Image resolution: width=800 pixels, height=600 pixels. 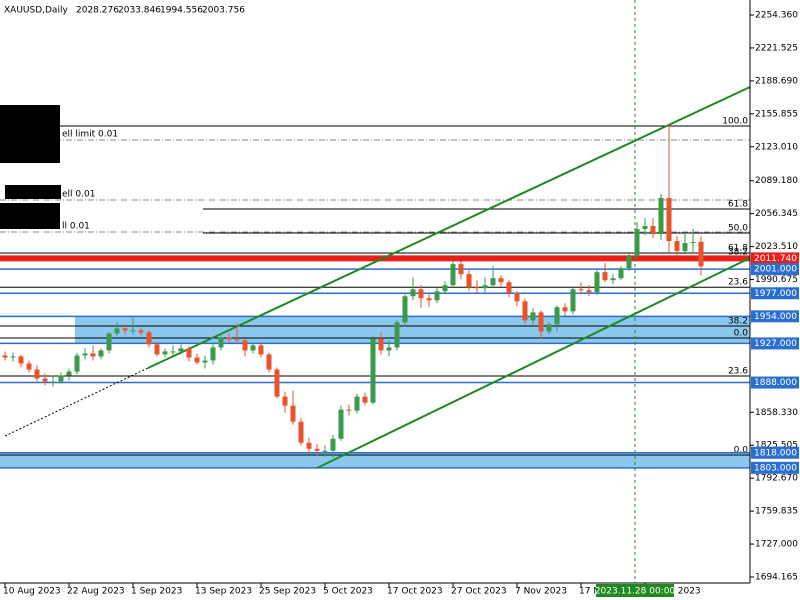 What do you see at coordinates (776, 247) in the screenshot?
I see `y-tick-label: 2023.510` at bounding box center [776, 247].